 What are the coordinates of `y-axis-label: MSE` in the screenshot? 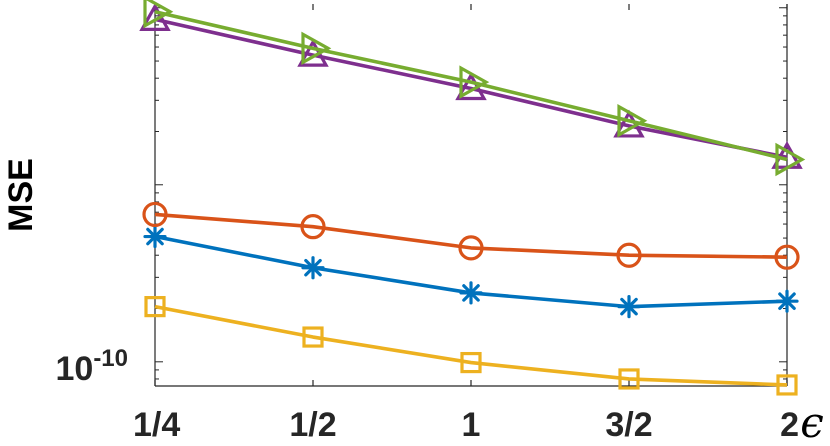 It's located at (21, 195).